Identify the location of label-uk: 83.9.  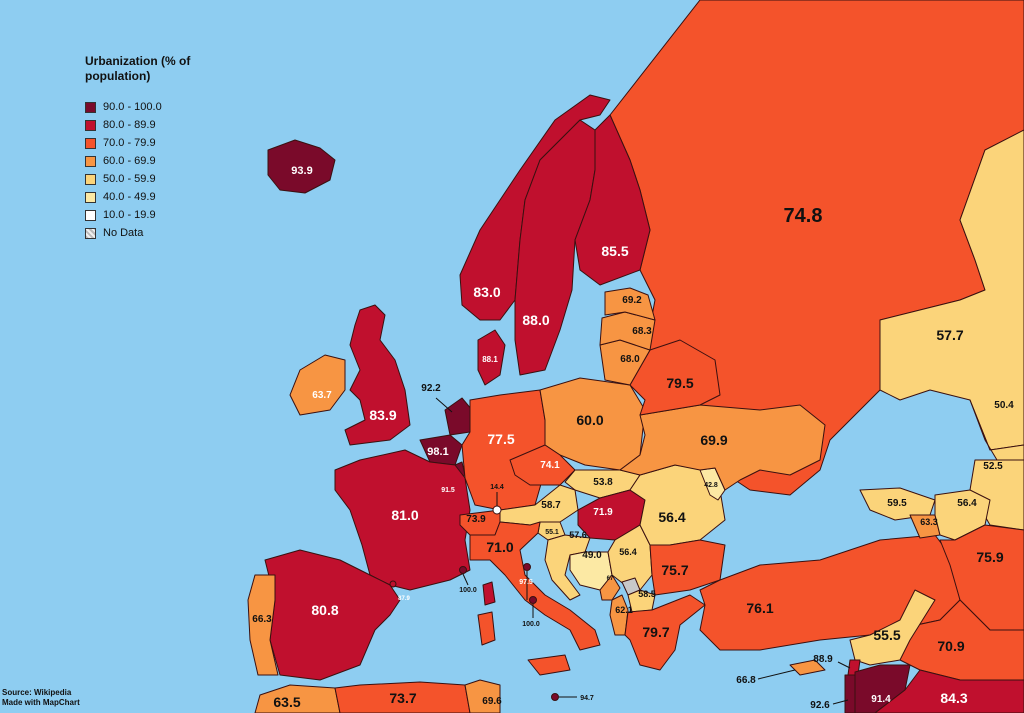
(382, 415).